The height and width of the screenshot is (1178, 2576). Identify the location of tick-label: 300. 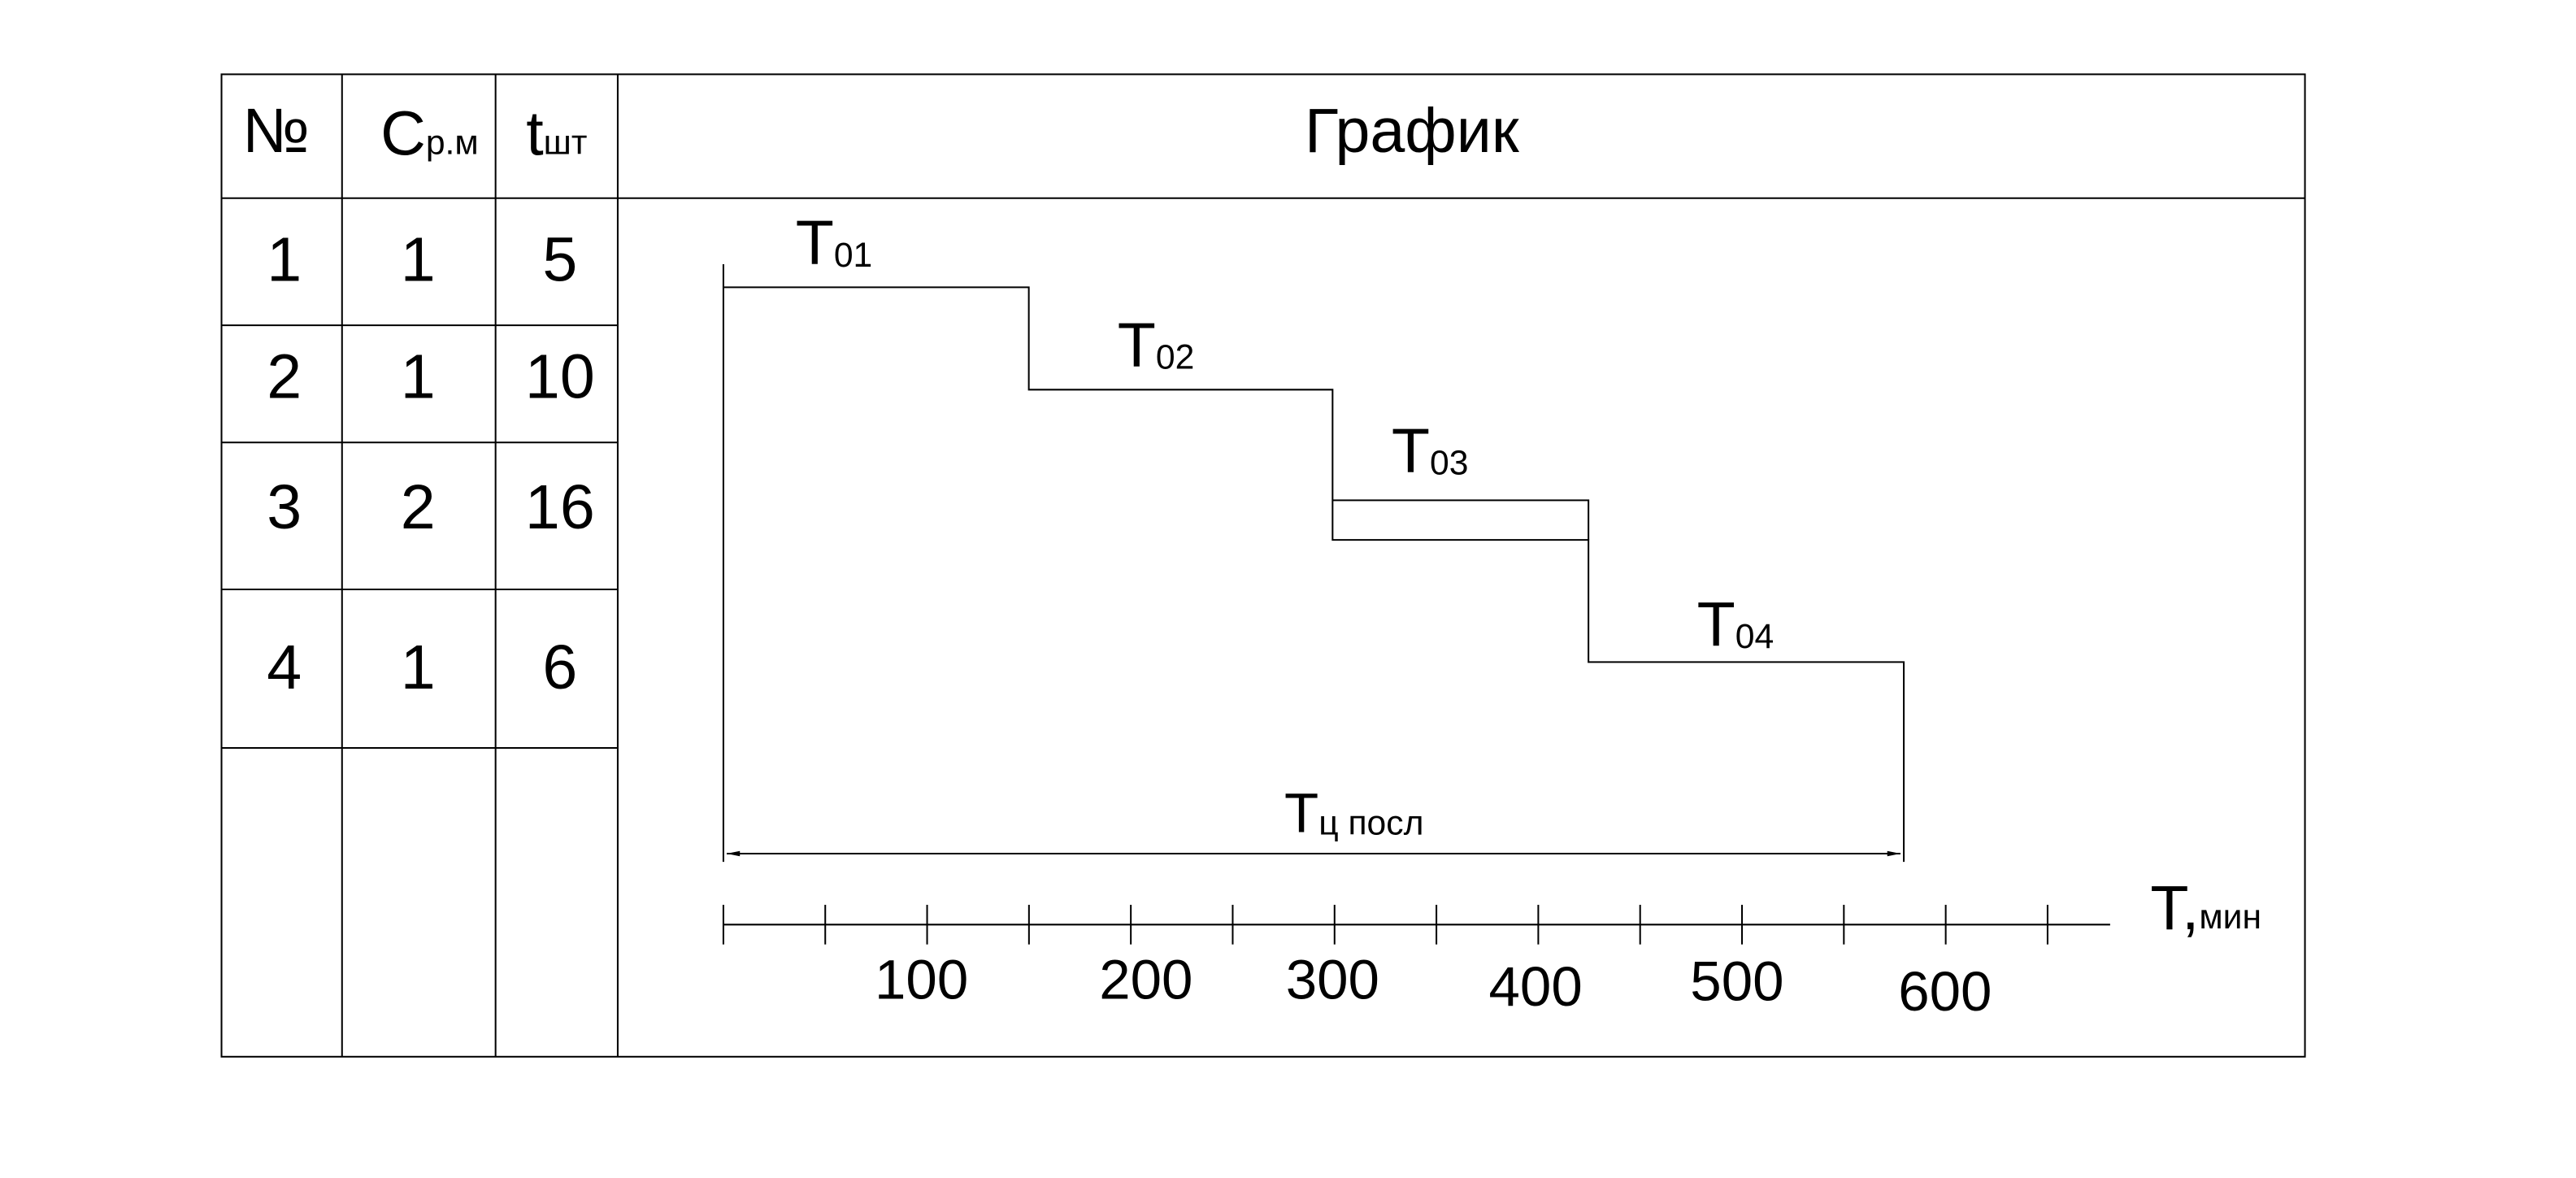
(1332, 980).